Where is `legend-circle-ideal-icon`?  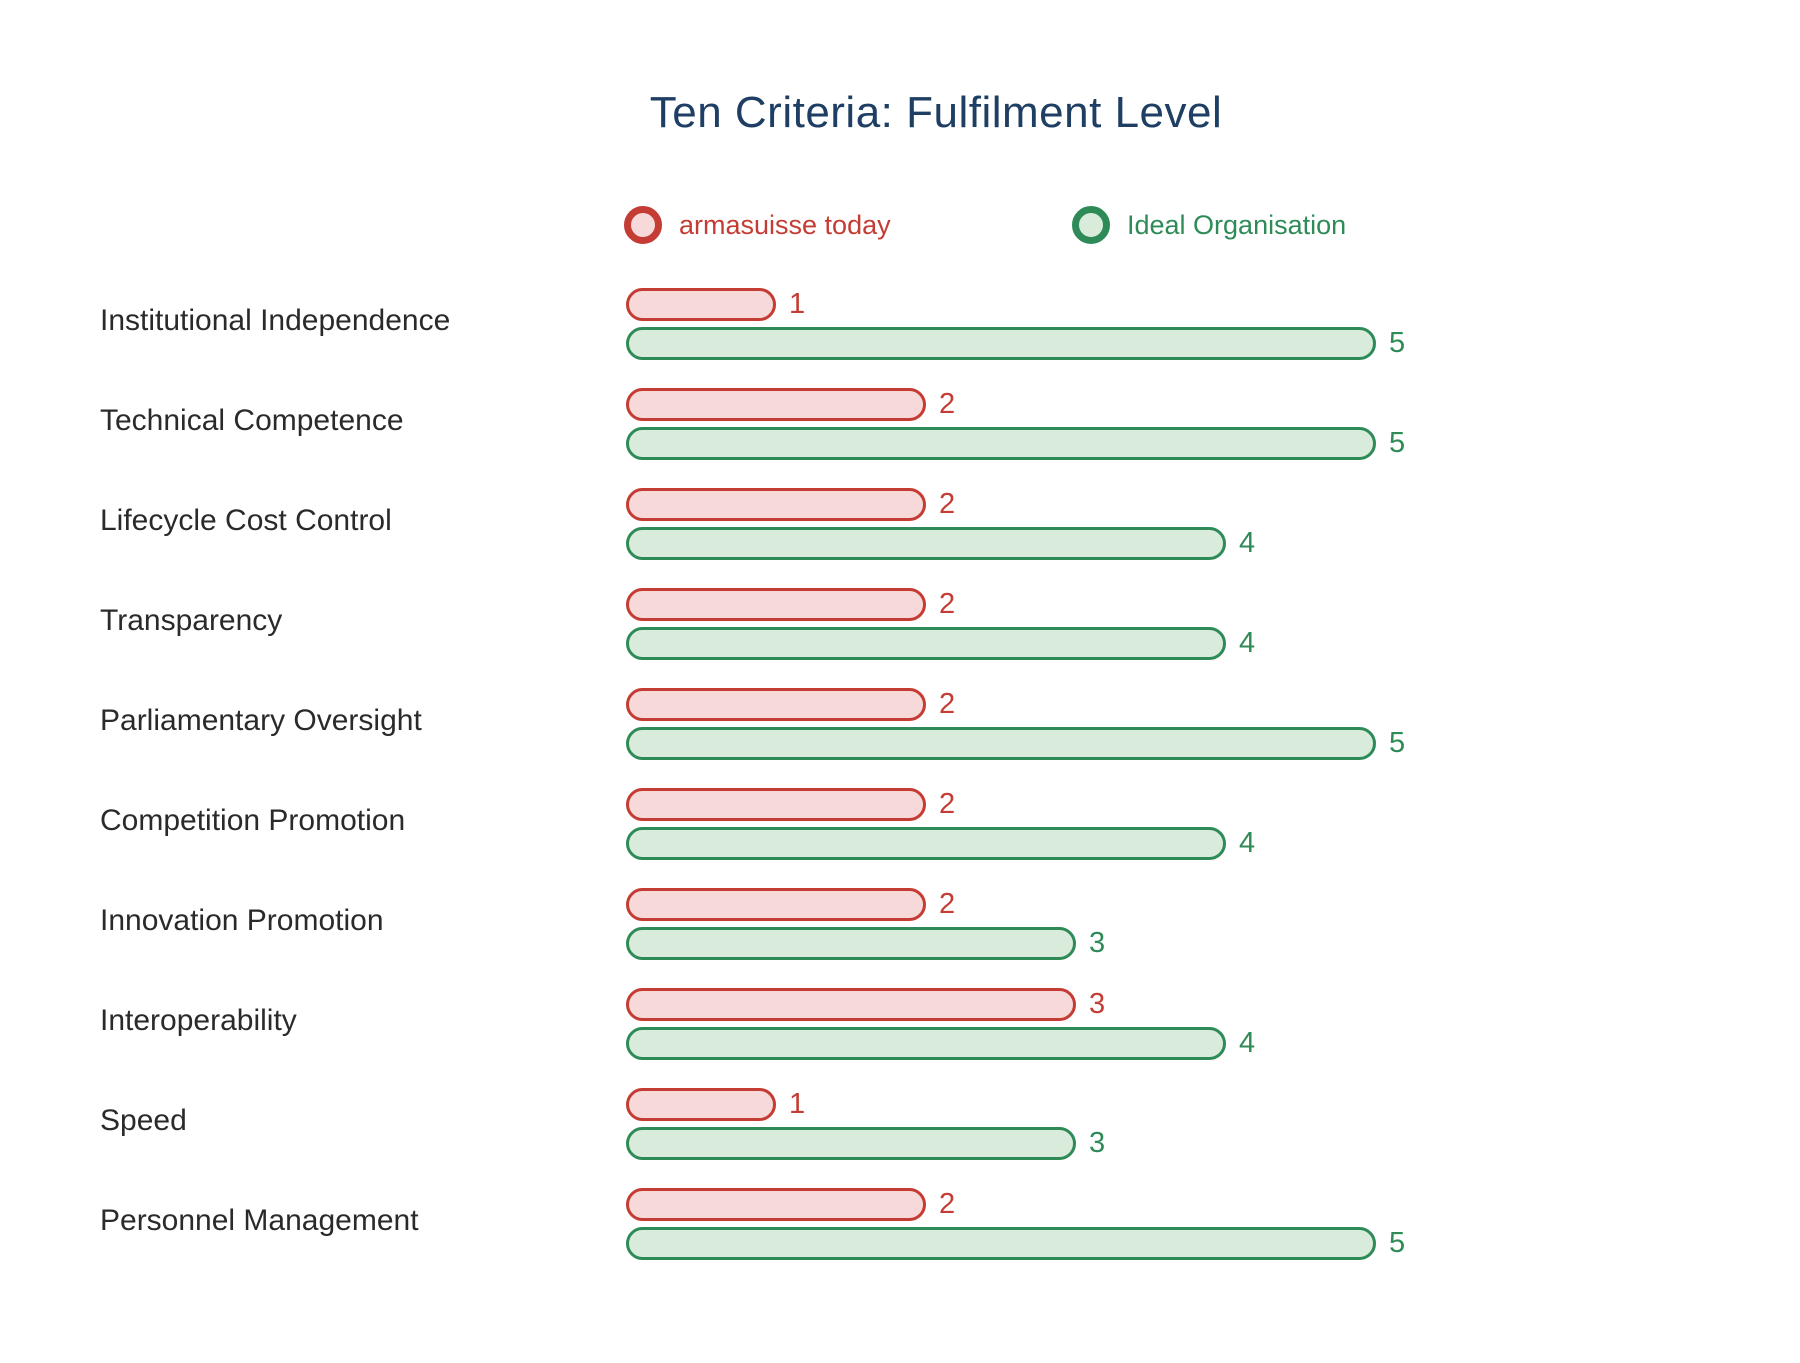
legend-circle-ideal-icon is located at coordinates (1091, 225).